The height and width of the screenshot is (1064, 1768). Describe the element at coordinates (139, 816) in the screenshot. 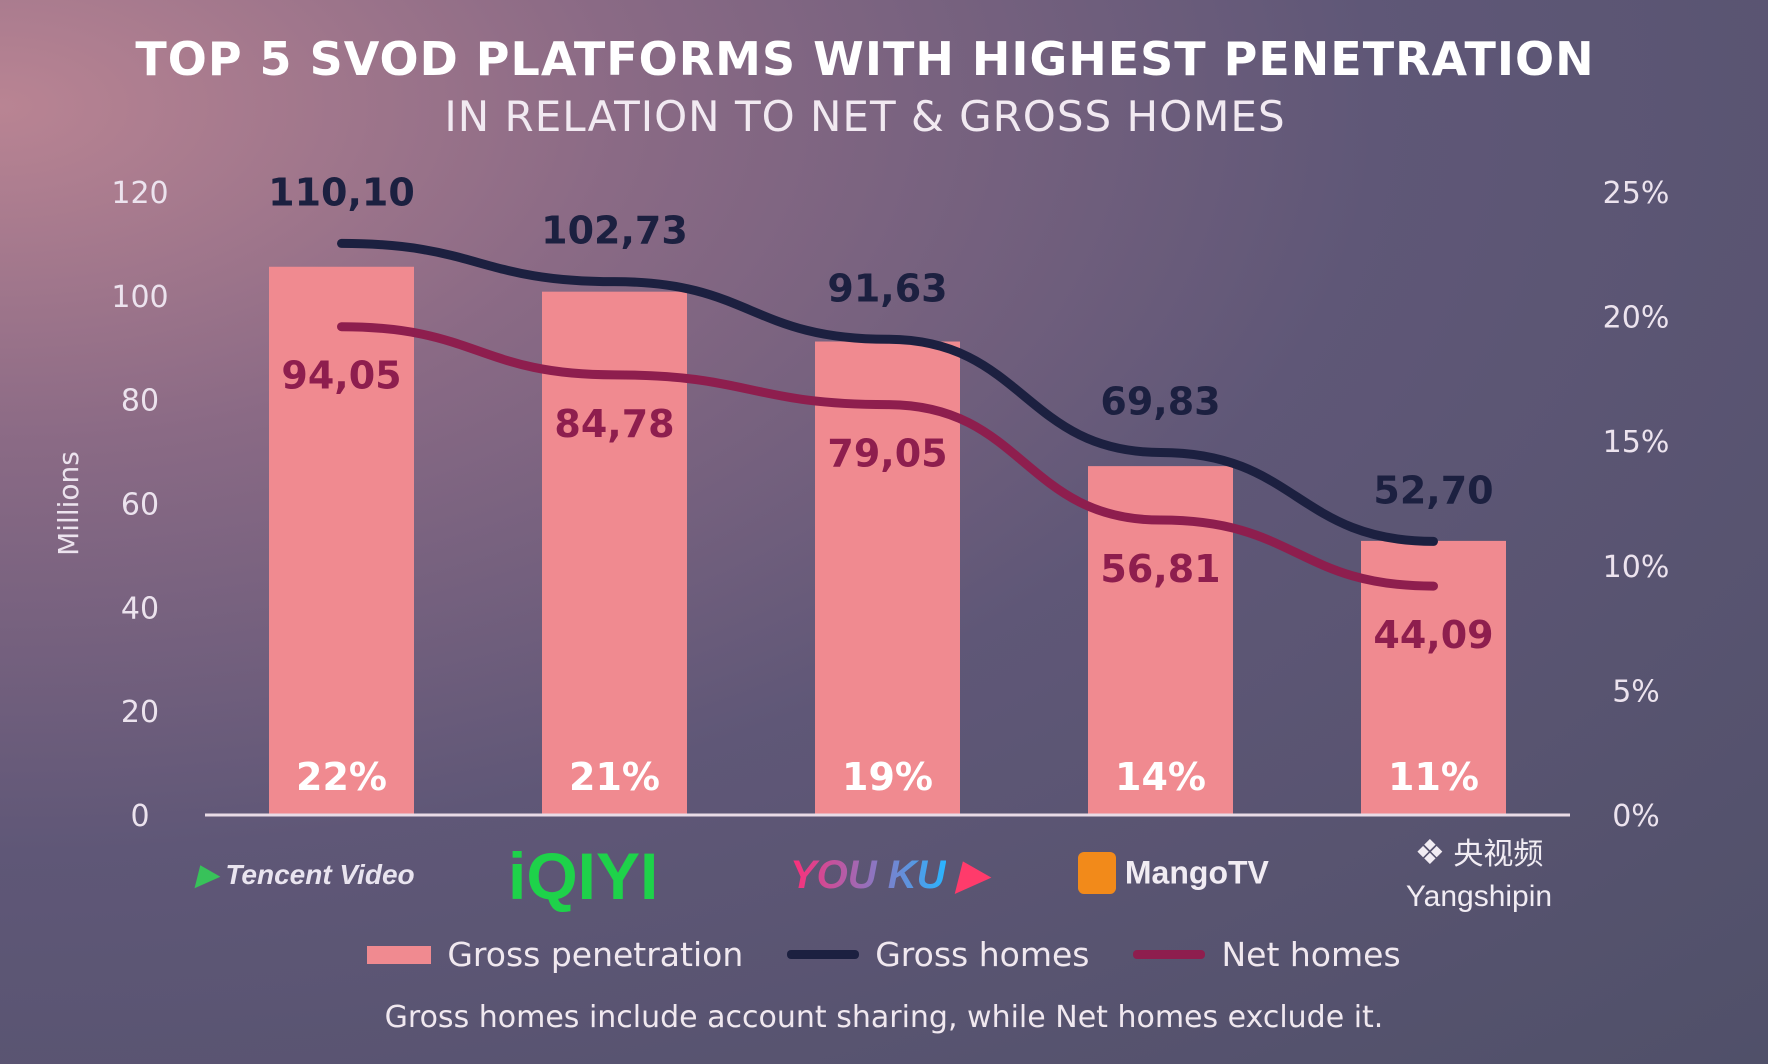

I see `y-tick-label: 0` at that location.